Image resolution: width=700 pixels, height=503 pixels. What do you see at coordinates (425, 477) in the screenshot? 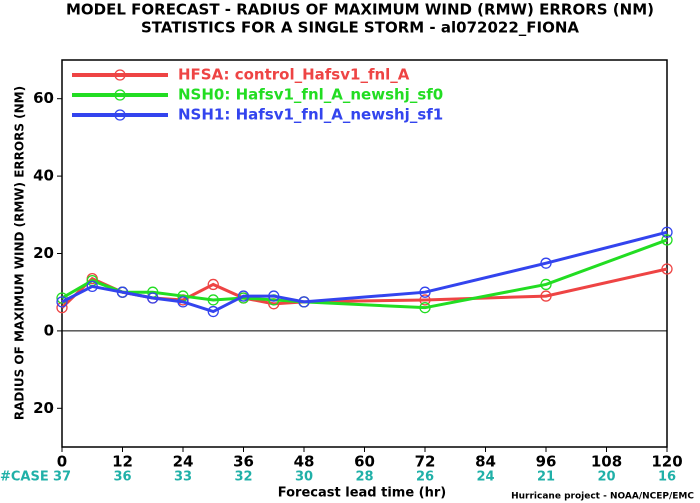
I see `case-count: 26` at bounding box center [425, 477].